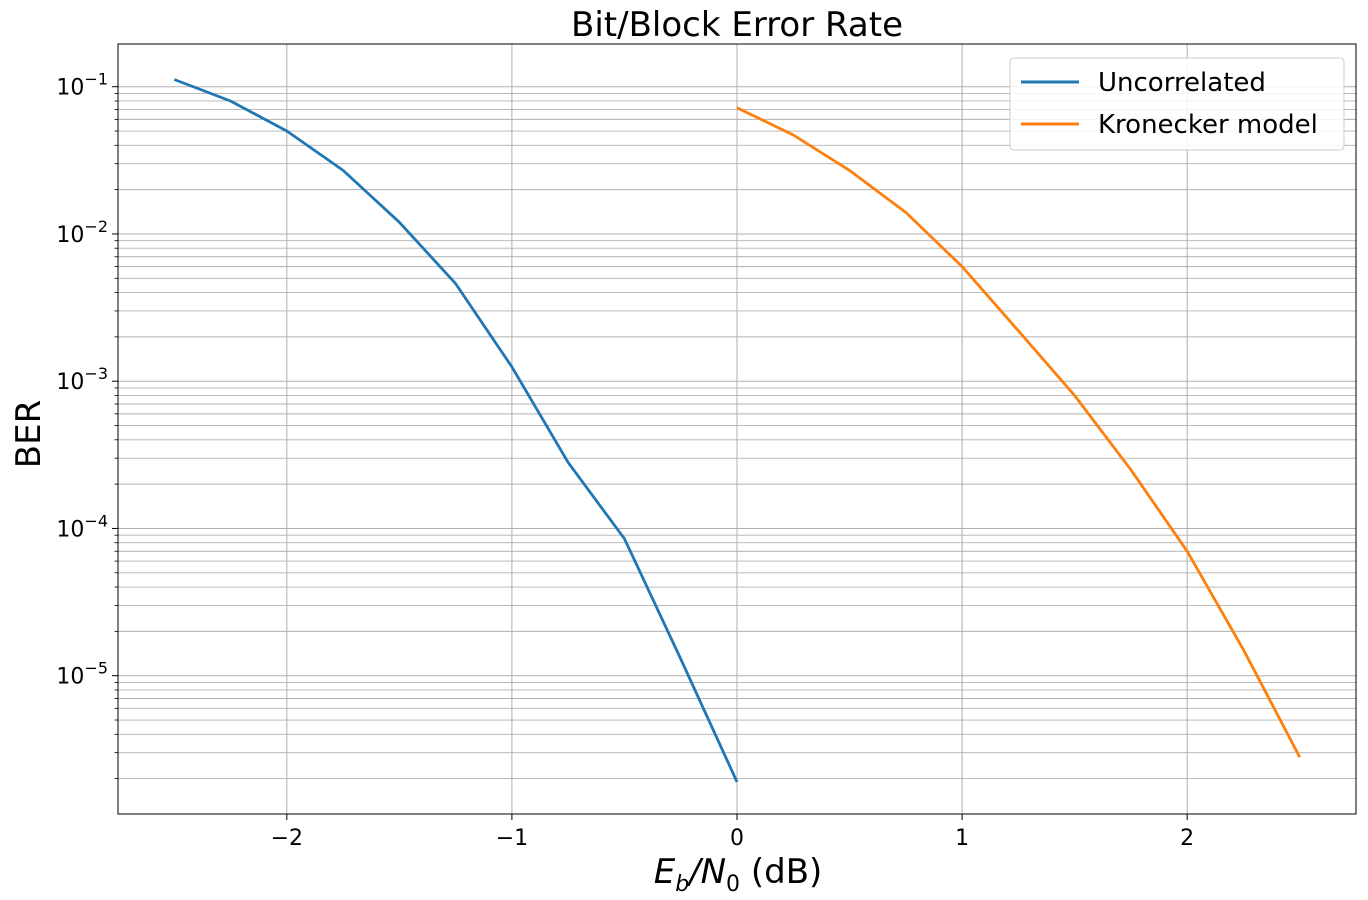  What do you see at coordinates (29, 434) in the screenshot?
I see `y-axis-label: BER` at bounding box center [29, 434].